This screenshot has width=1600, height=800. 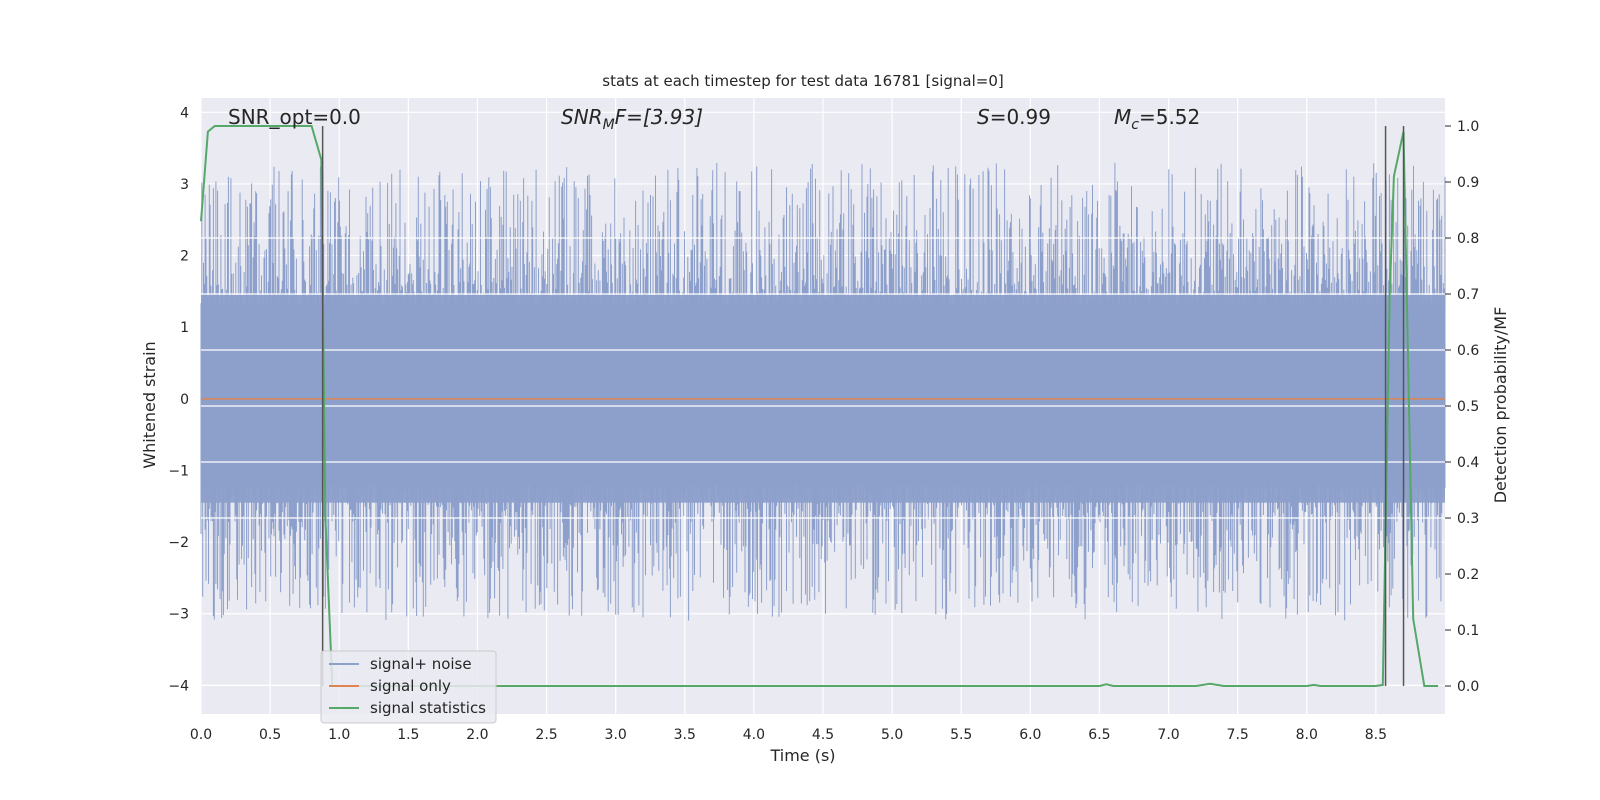 What do you see at coordinates (184, 185) in the screenshot?
I see `y-tick-label: 3` at bounding box center [184, 185].